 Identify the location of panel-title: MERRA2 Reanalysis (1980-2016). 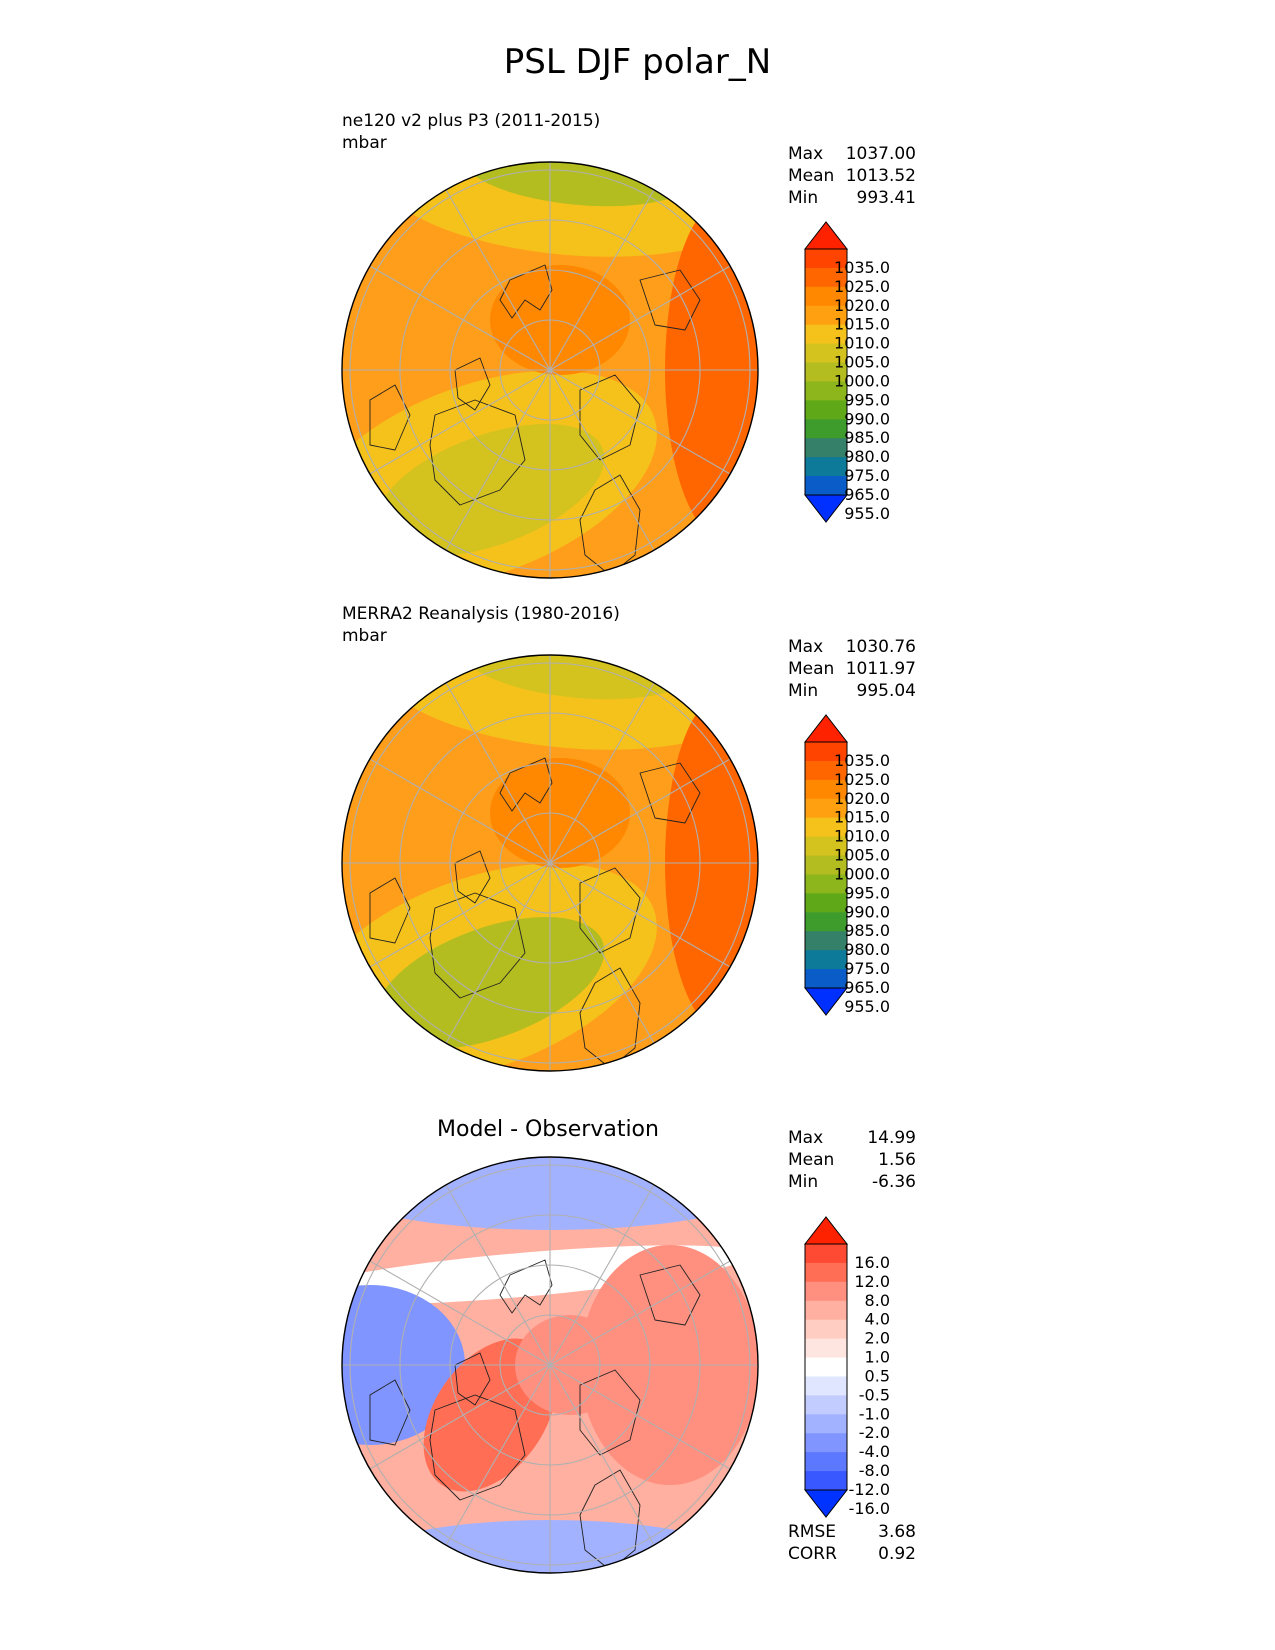
(481, 614).